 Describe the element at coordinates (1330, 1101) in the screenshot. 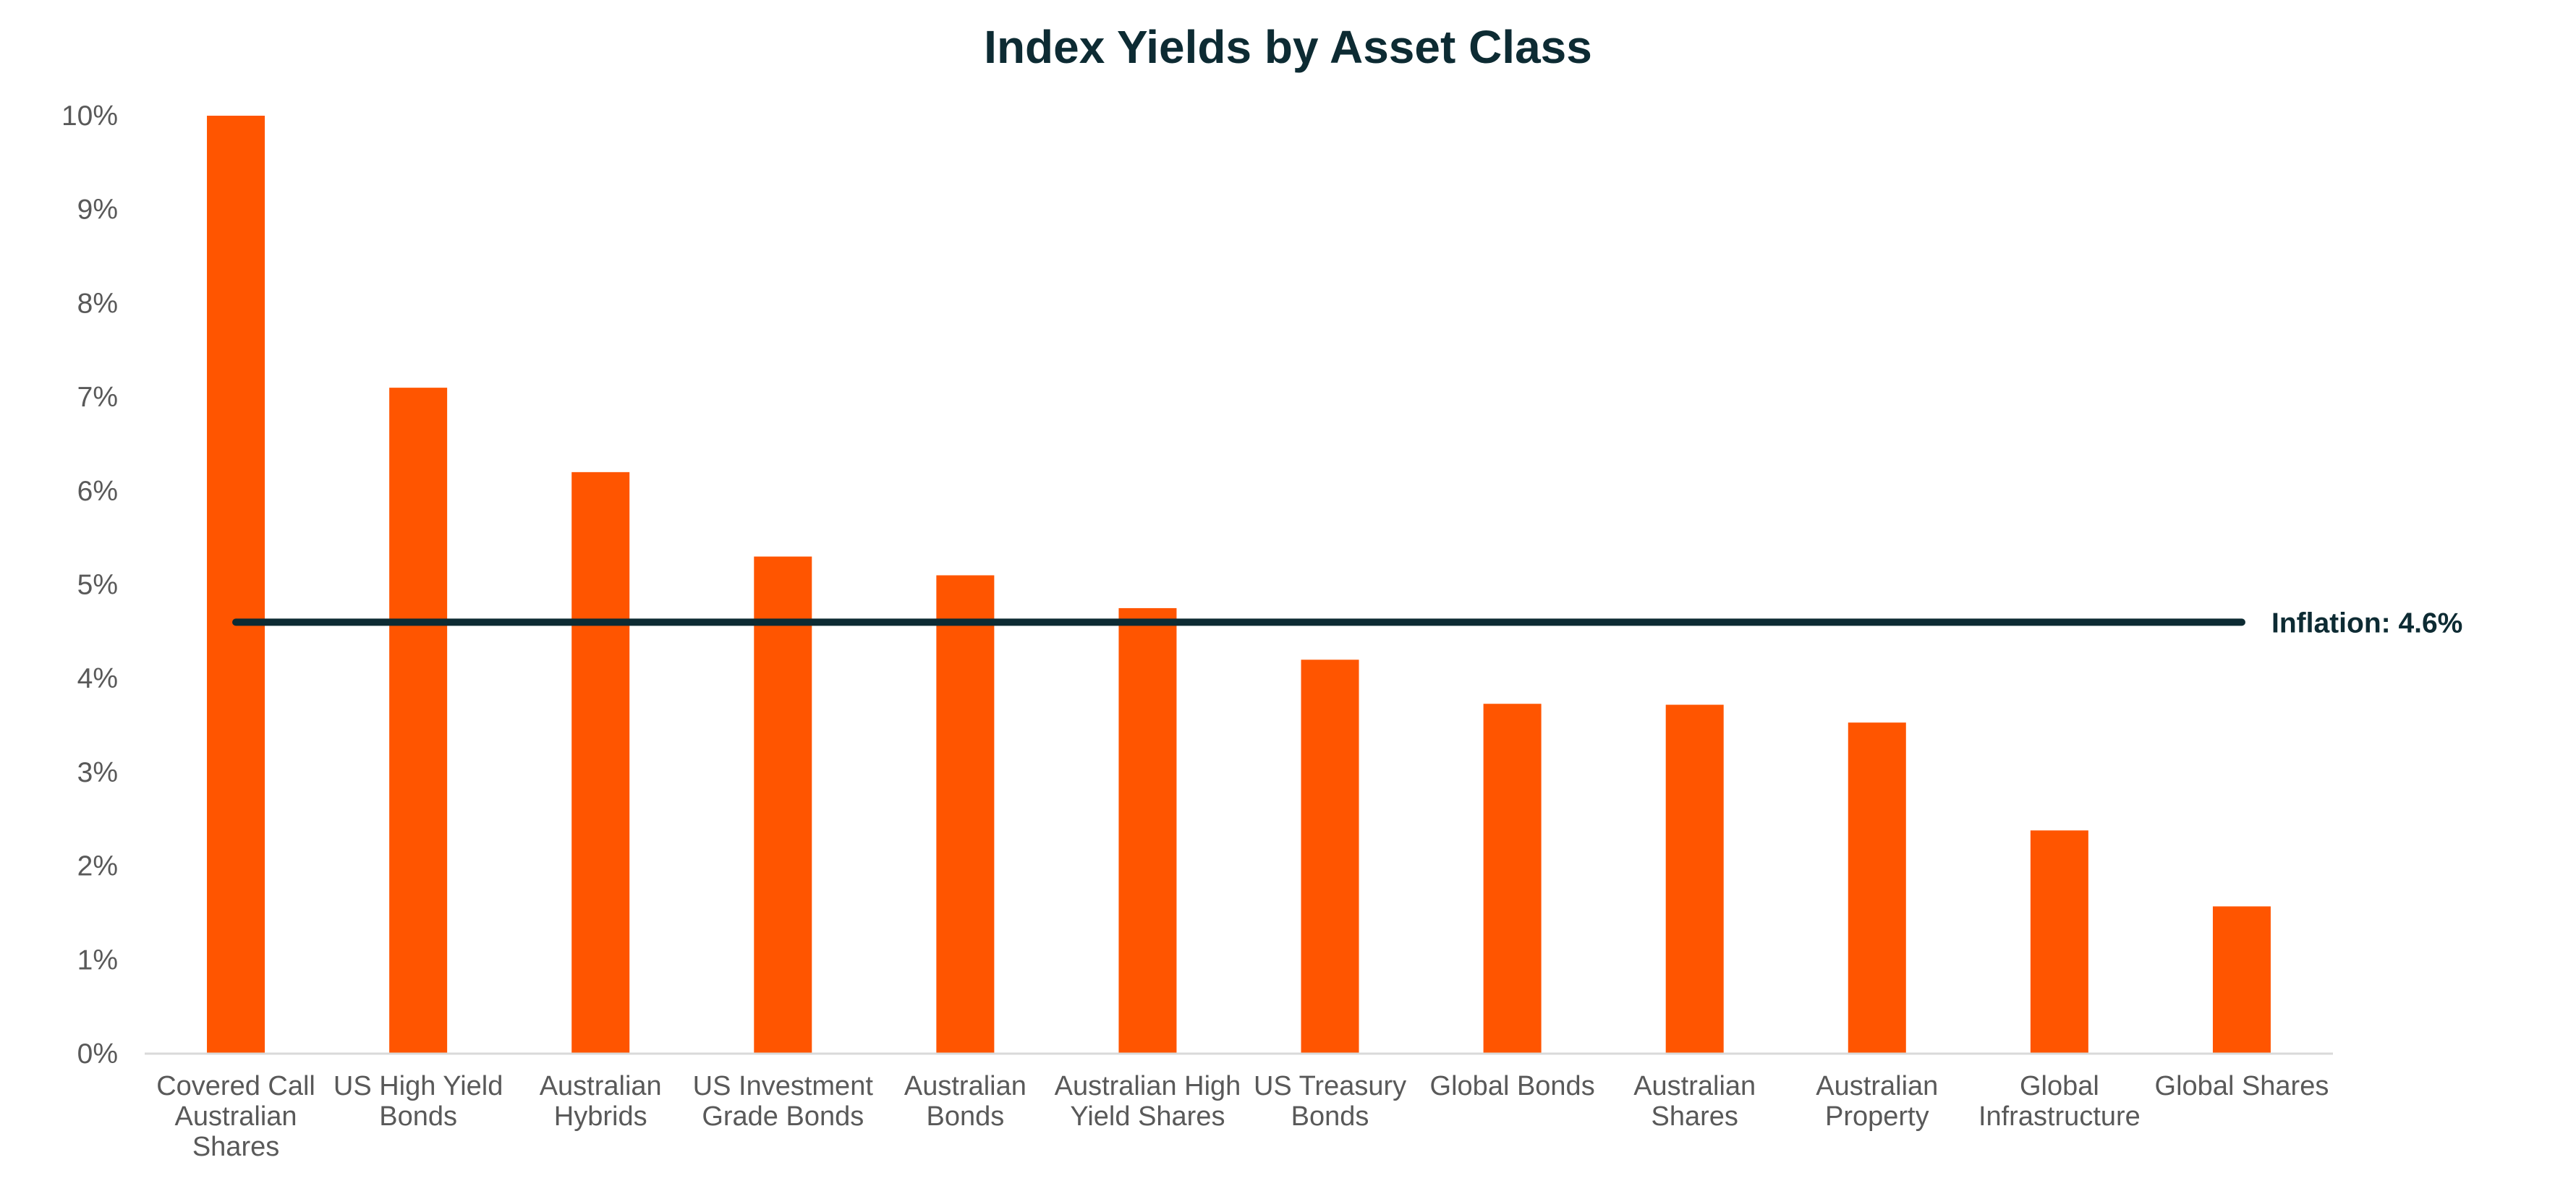

I see `x-category-label: US Treasury Bonds` at that location.